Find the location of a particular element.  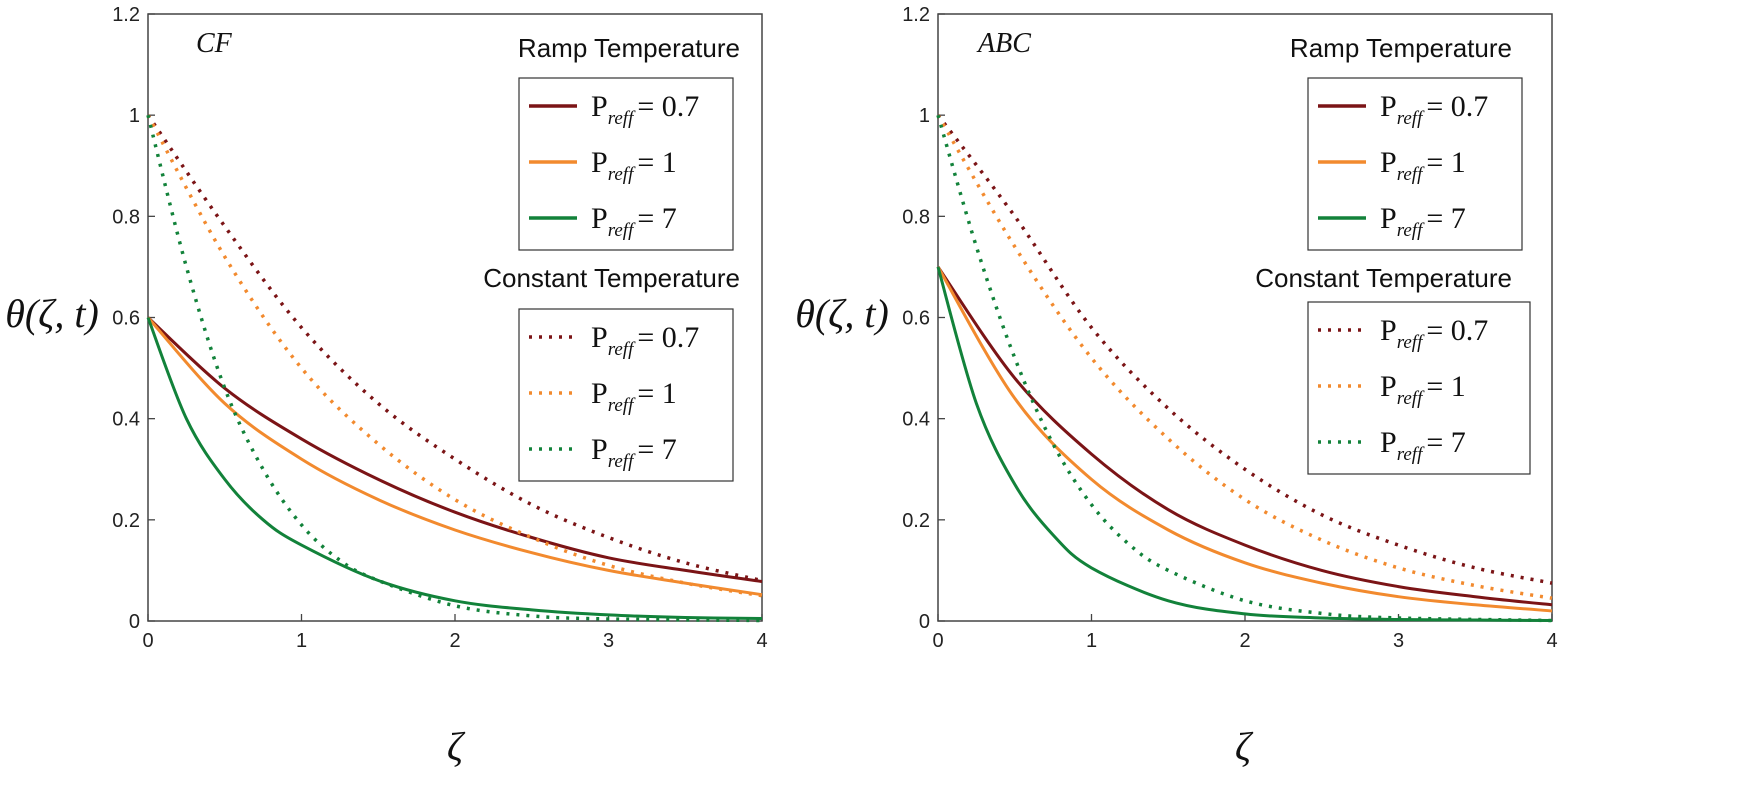

panel-label: CF is located at coordinates (214, 43).